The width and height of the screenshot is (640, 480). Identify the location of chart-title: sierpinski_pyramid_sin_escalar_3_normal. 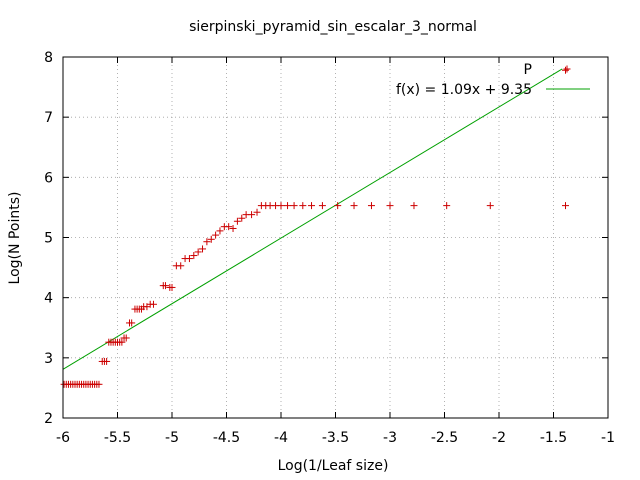
(333, 27).